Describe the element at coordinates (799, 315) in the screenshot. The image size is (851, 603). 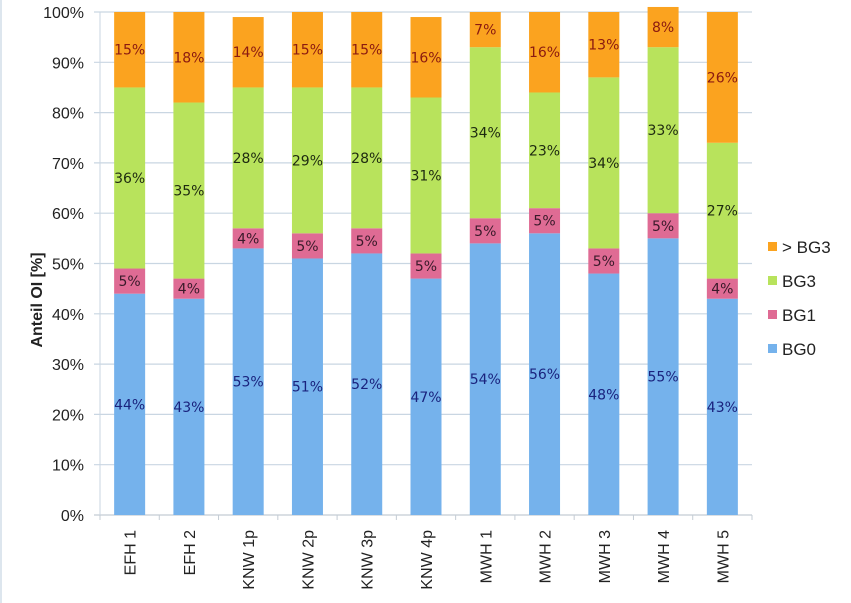
I see `legend-label: BG1` at that location.